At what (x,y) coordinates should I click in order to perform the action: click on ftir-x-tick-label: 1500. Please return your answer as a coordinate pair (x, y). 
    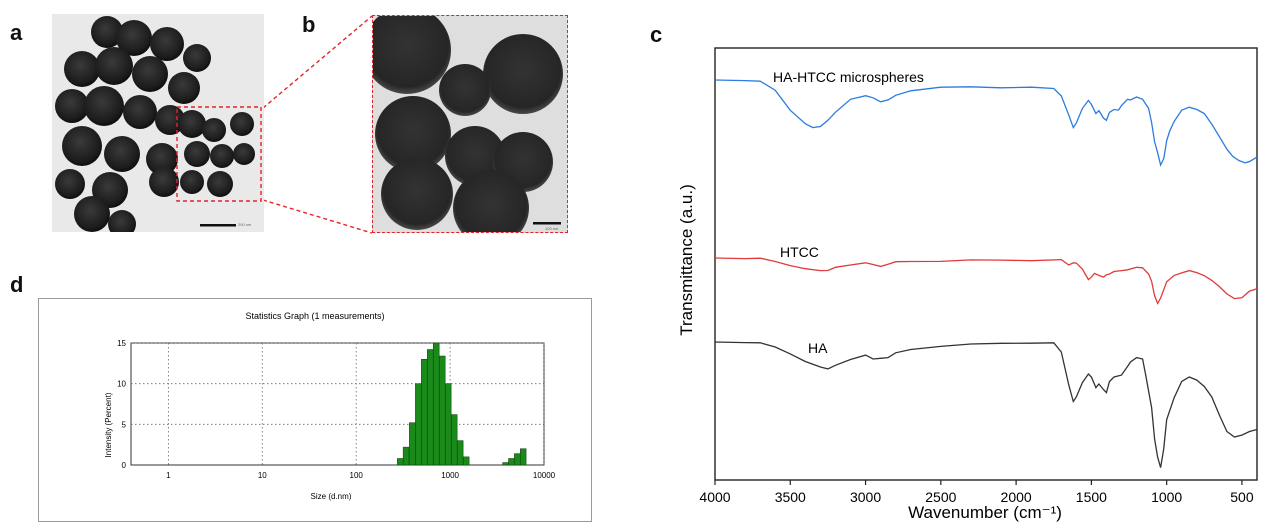
    Looking at the image, I should click on (1091, 497).